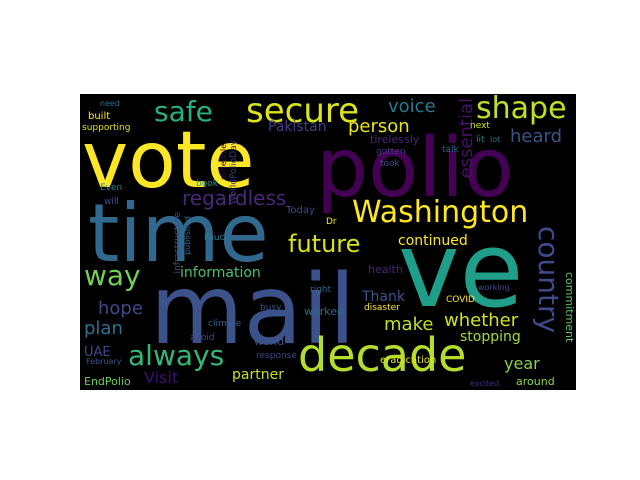 The image size is (640, 480). Describe the element at coordinates (112, 275) in the screenshot. I see `word-way: way` at that location.